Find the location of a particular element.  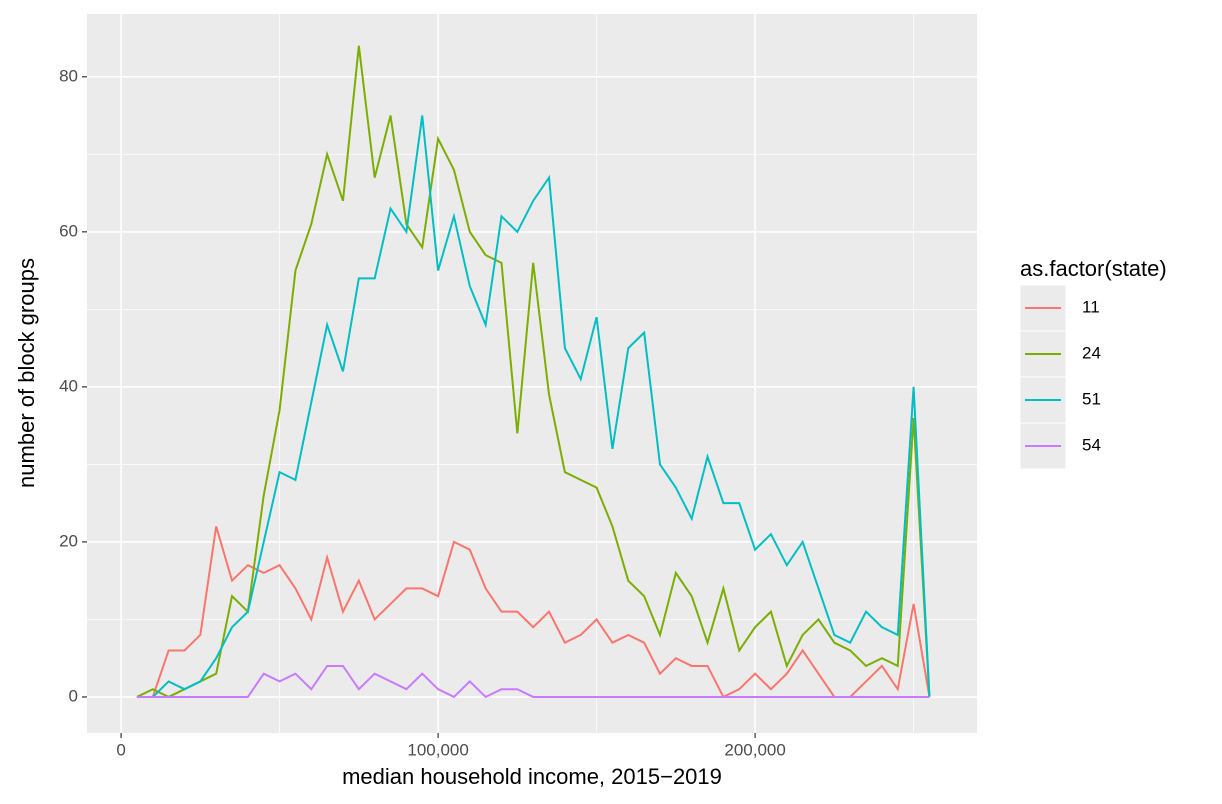

legend-label: 51 is located at coordinates (1091, 398).